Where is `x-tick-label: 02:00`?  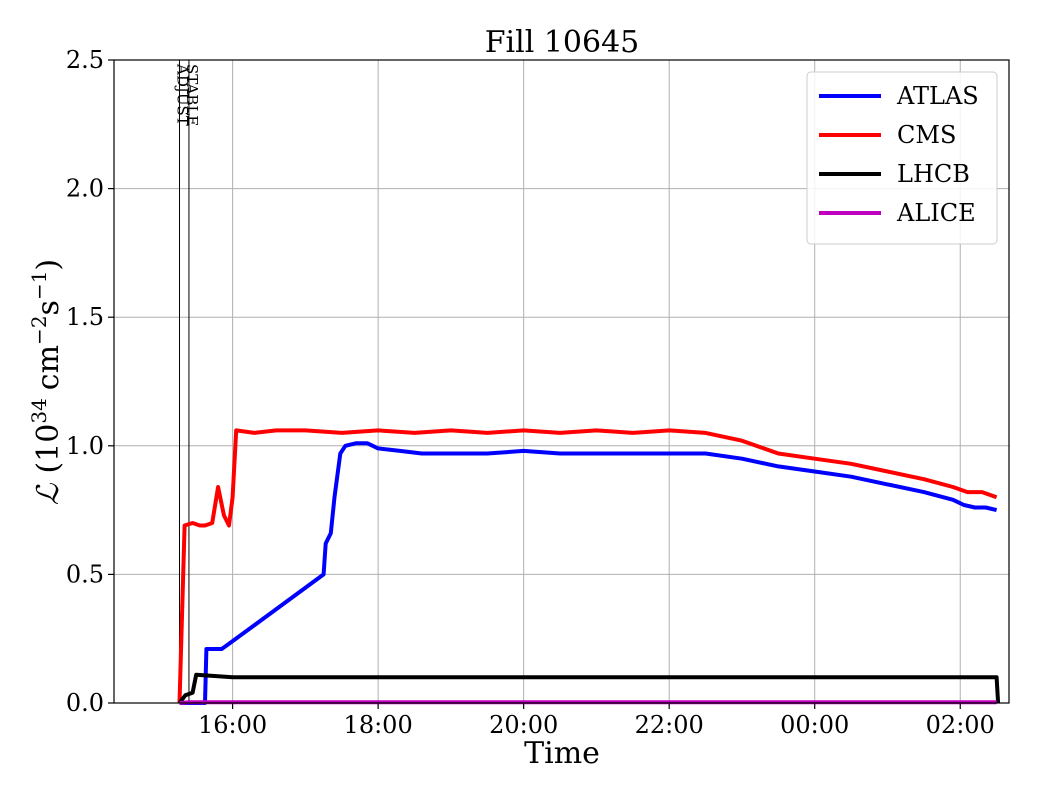
x-tick-label: 02:00 is located at coordinates (960, 725).